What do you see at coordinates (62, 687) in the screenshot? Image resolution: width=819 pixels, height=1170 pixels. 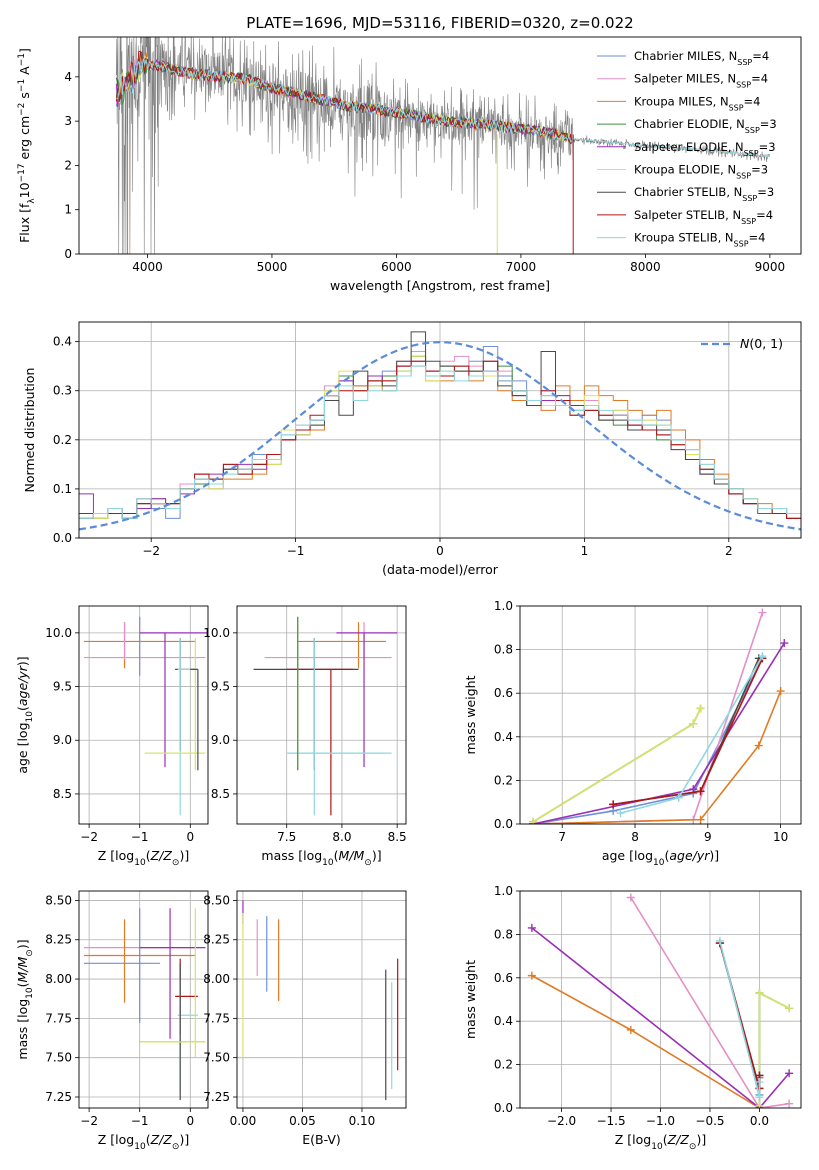 I see `age_vs_Z-ytick-label: 9.5` at bounding box center [62, 687].